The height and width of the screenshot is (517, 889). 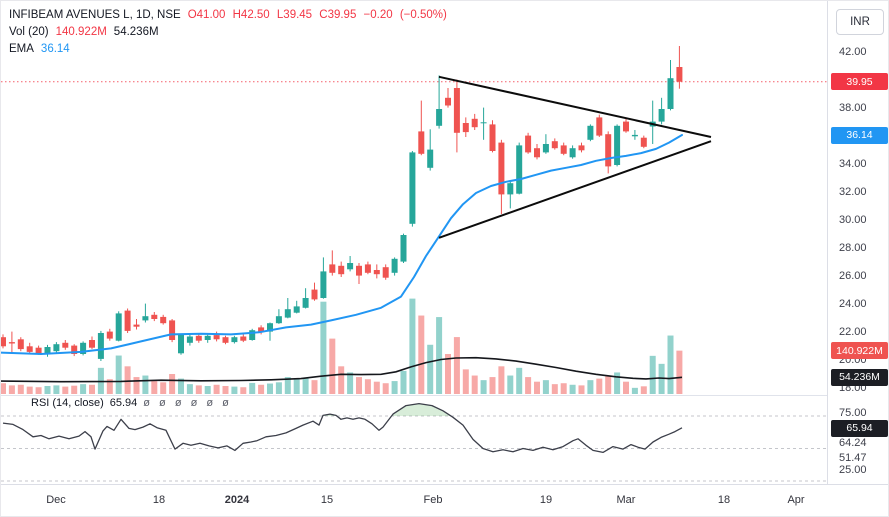 I want to click on price-tick-label: 34.00, so click(x=853, y=164).